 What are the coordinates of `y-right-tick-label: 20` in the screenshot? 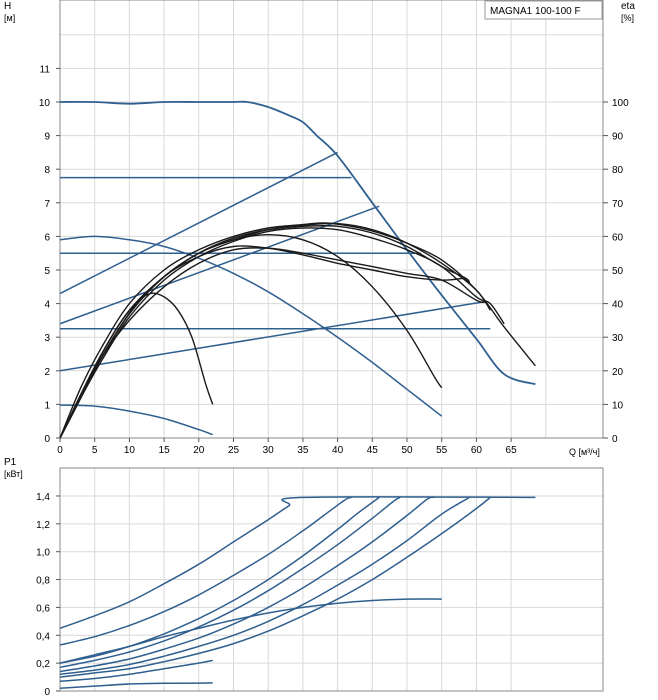 It's located at (618, 372).